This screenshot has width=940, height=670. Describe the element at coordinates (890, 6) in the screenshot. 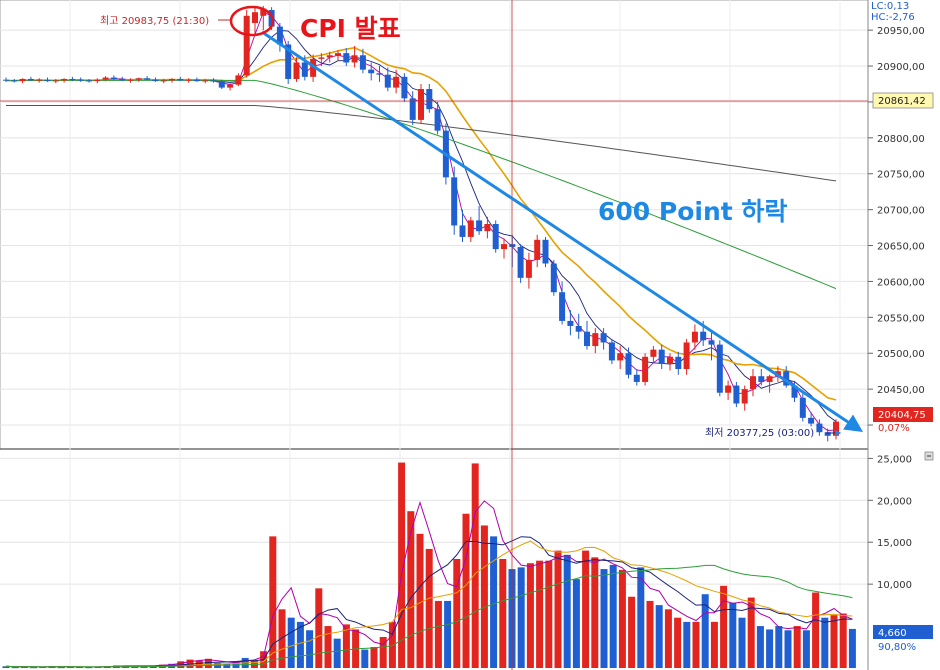

I see `lc-value: LC:0,13` at that location.